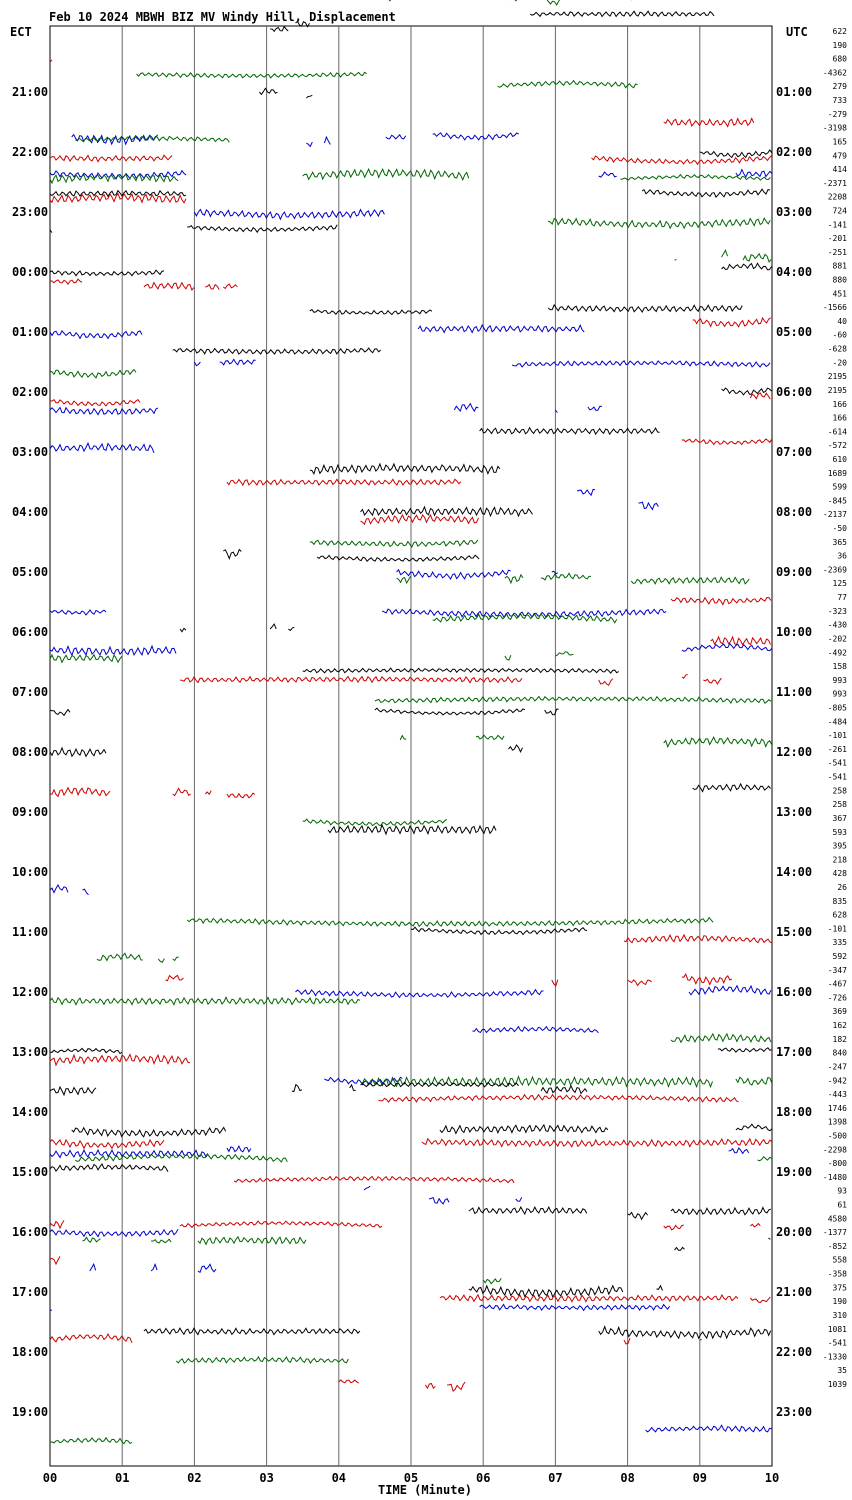 The width and height of the screenshot is (852, 1500). I want to click on offset-label: -20, so click(840, 362).